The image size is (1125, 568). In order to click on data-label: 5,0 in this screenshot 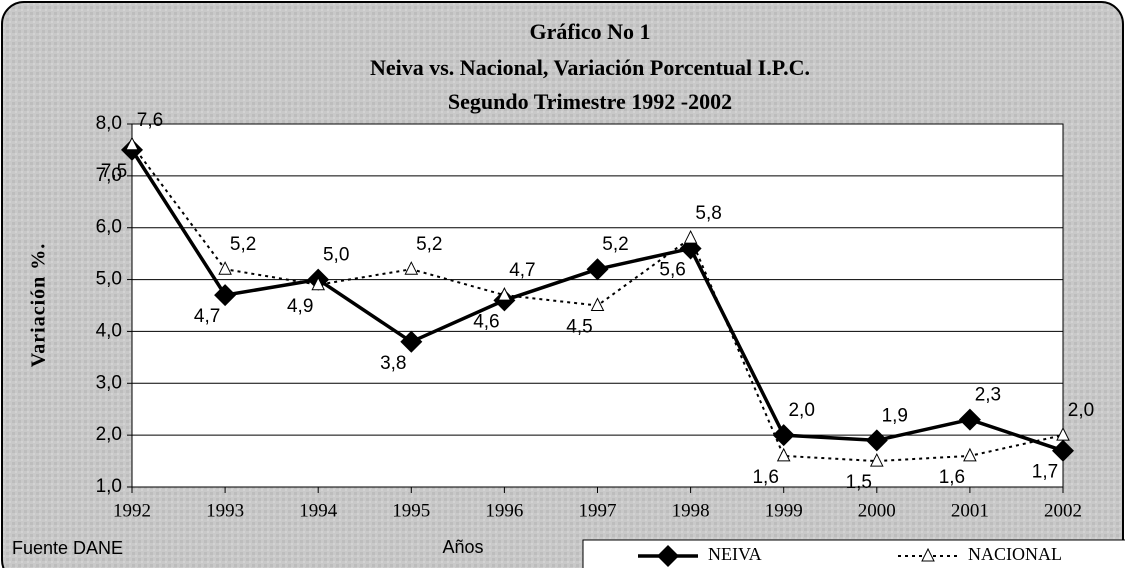, I will do `click(336, 255)`.